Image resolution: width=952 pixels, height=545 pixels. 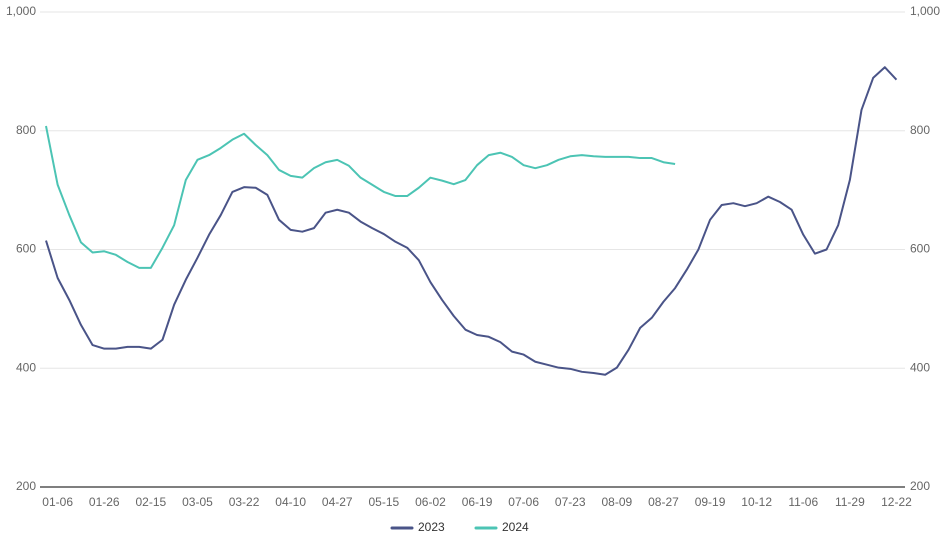 I want to click on x-tick-label: 10-12, so click(x=756, y=502).